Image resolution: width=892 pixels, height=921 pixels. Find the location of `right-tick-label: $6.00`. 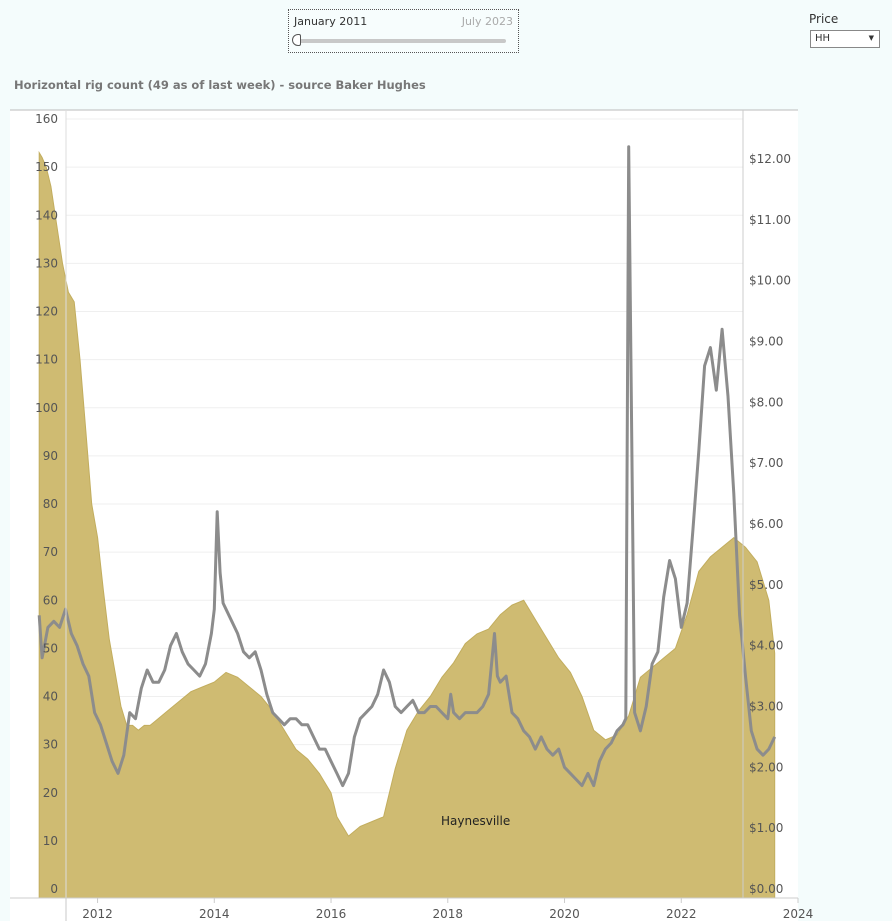

right-tick-label: $6.00 is located at coordinates (766, 524).